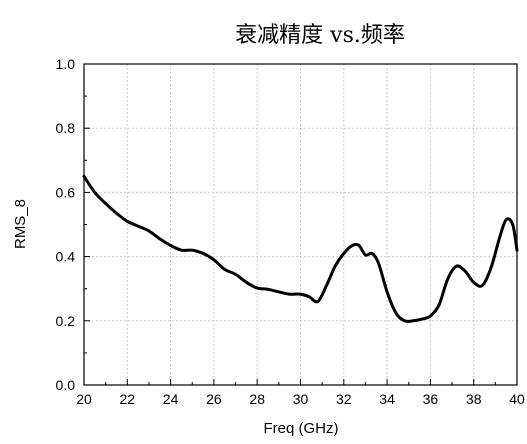  What do you see at coordinates (66, 385) in the screenshot?
I see `y-tick-label: 0.0` at bounding box center [66, 385].